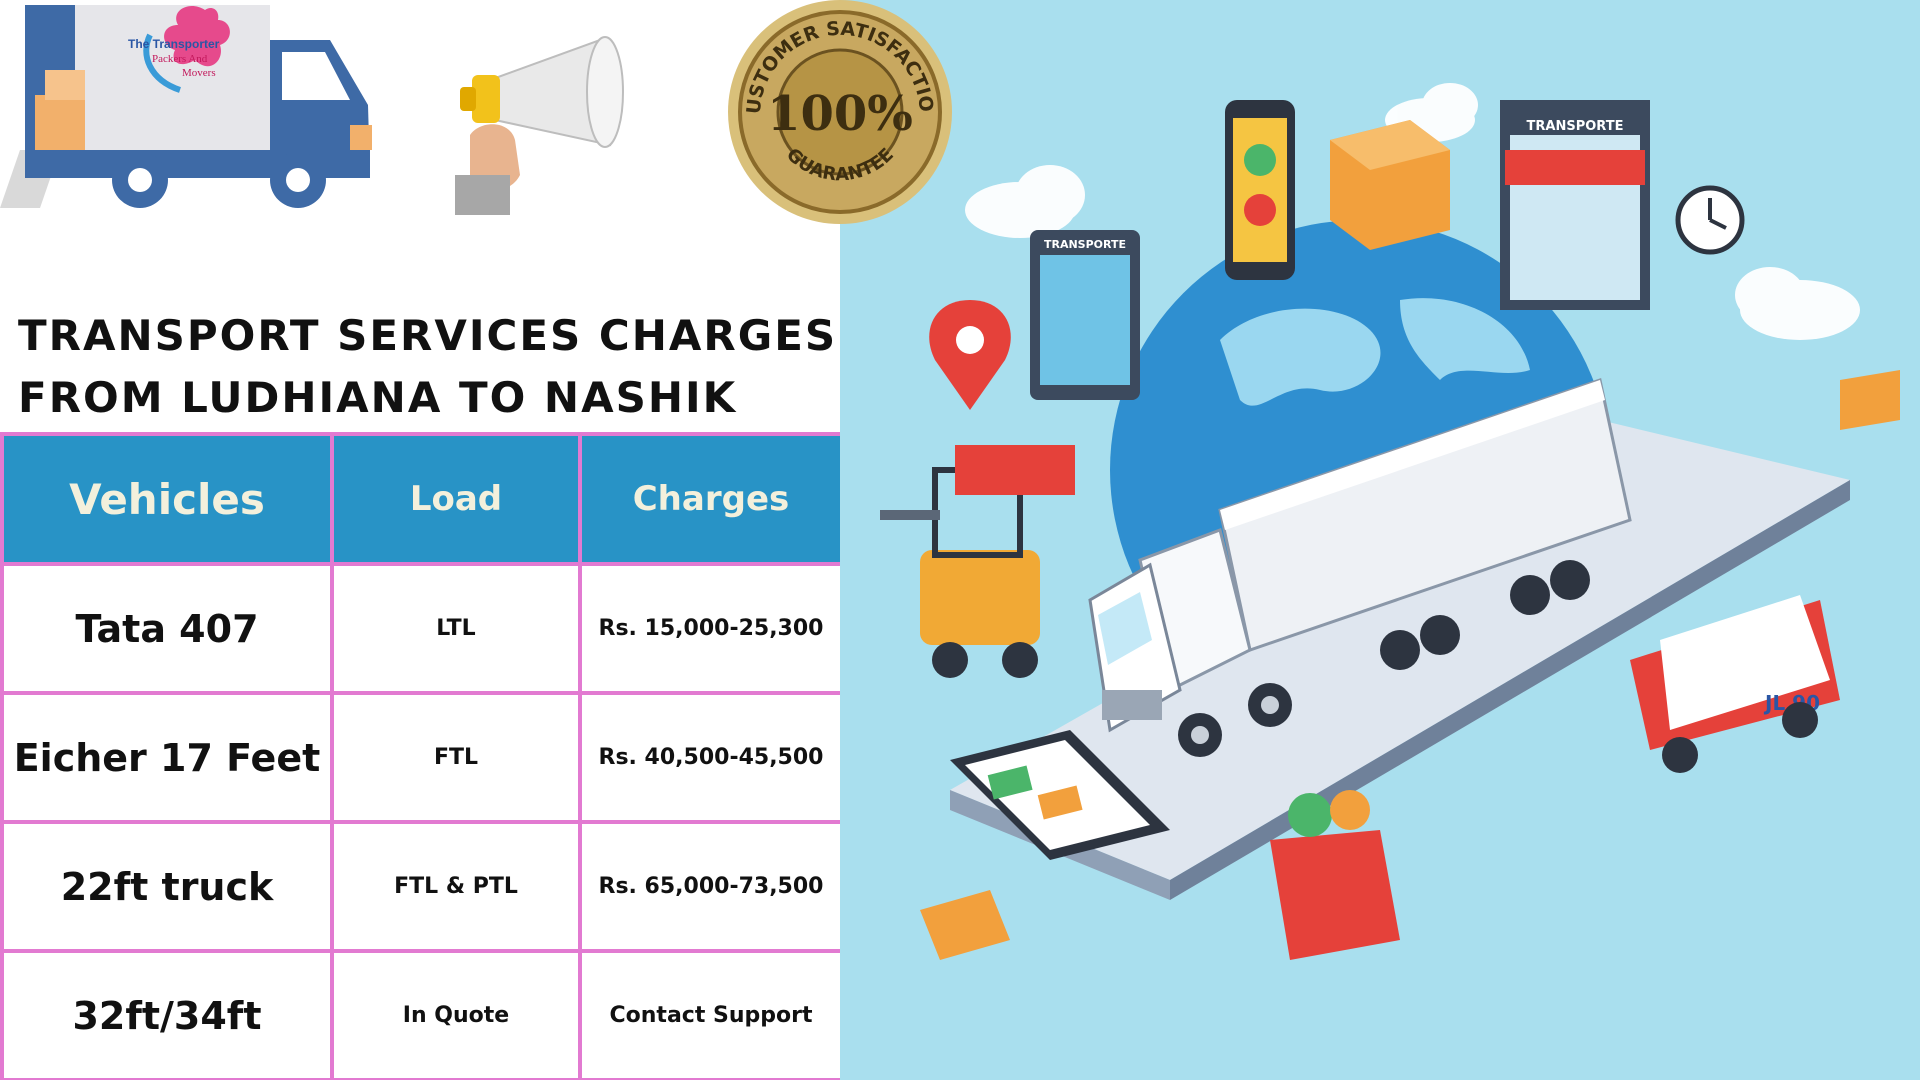 The height and width of the screenshot is (1080, 1920). What do you see at coordinates (1575, 126) in the screenshot?
I see `store-sign-text: TRANSPORTE` at bounding box center [1575, 126].